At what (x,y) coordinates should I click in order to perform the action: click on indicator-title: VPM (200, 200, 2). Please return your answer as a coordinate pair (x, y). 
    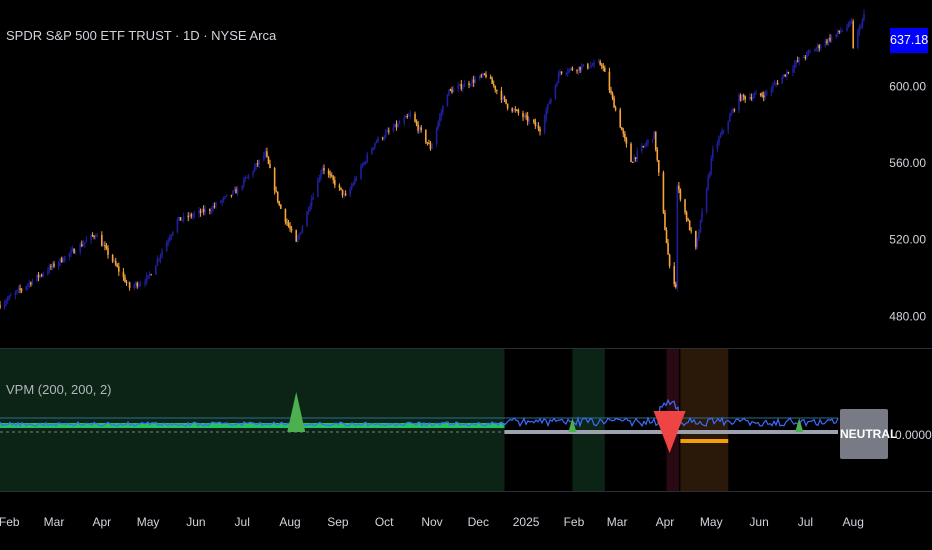
    Looking at the image, I should click on (59, 389).